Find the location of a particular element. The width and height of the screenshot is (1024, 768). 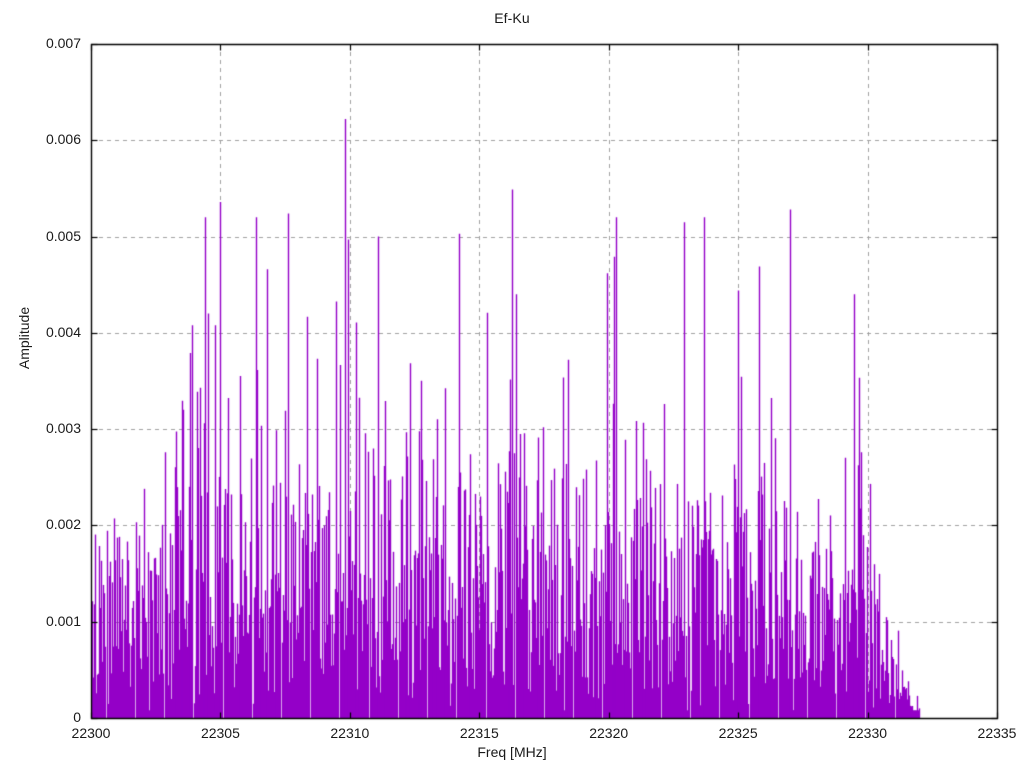

y-tick-label: 0.002 is located at coordinates (63, 524).